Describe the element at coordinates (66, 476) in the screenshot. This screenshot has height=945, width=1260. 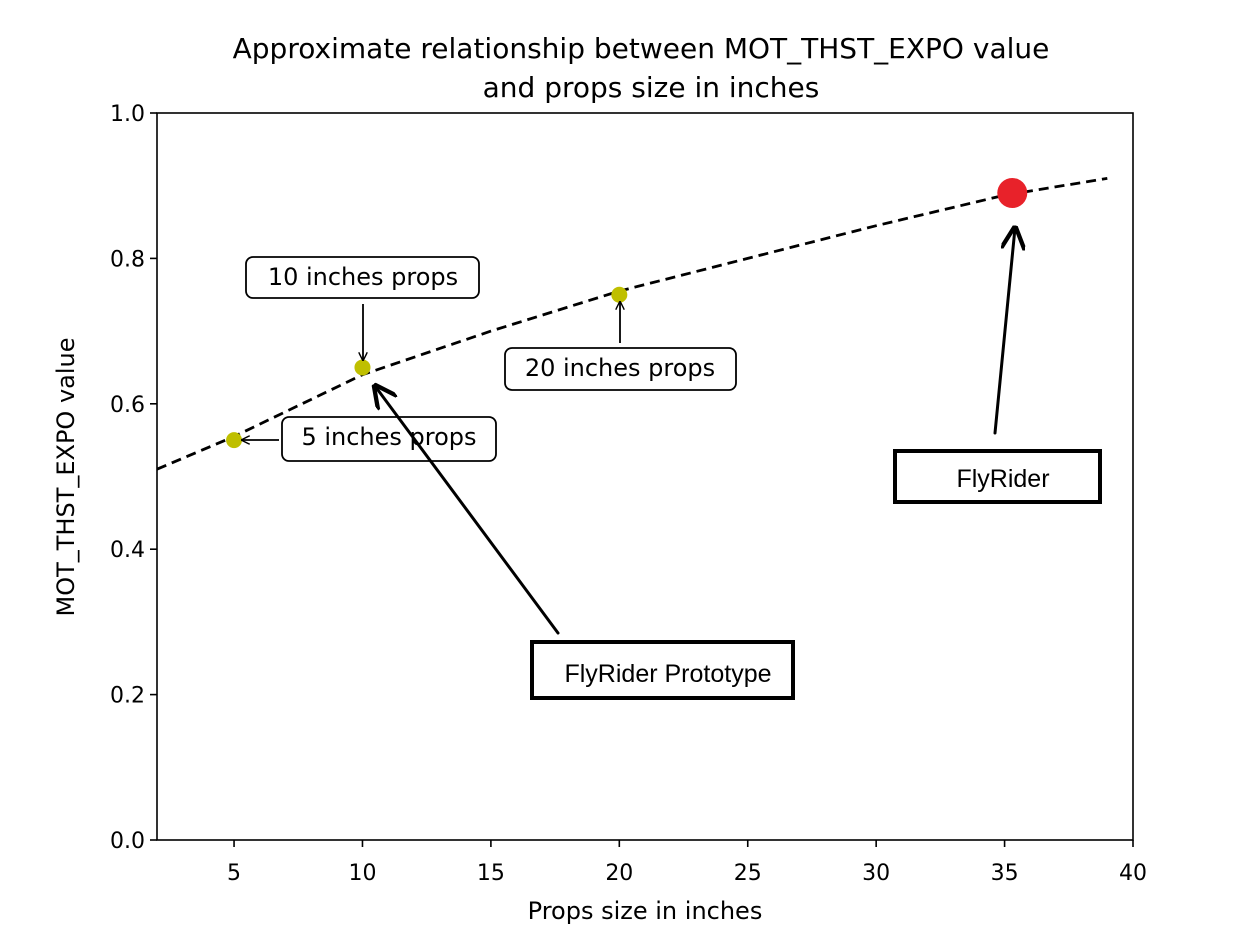
I see `y-axis-label: MOT_THST_EXPO value` at that location.